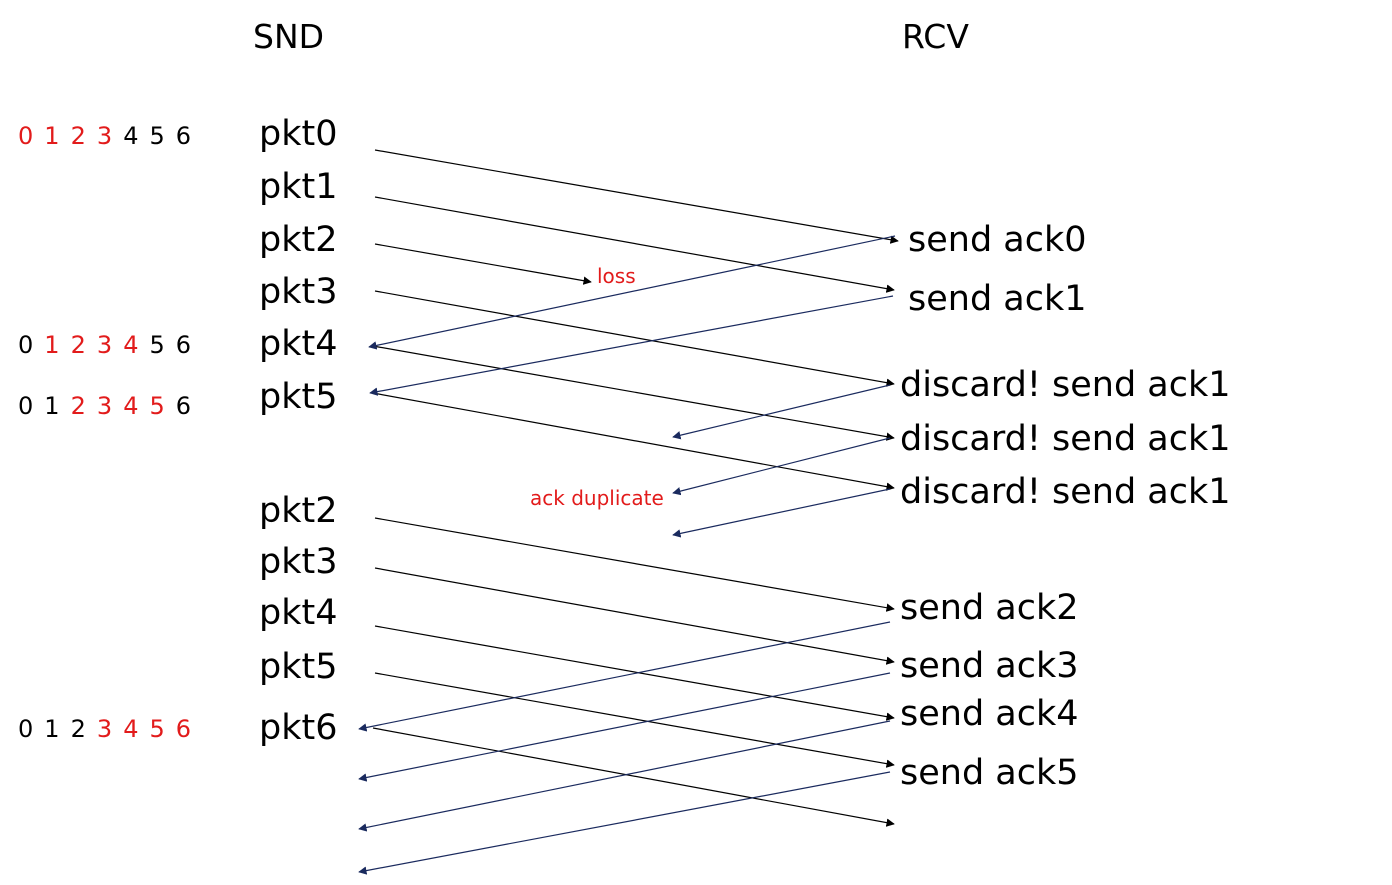  Describe the element at coordinates (997, 240) in the screenshot. I see `receiver-event: send ack0` at that location.